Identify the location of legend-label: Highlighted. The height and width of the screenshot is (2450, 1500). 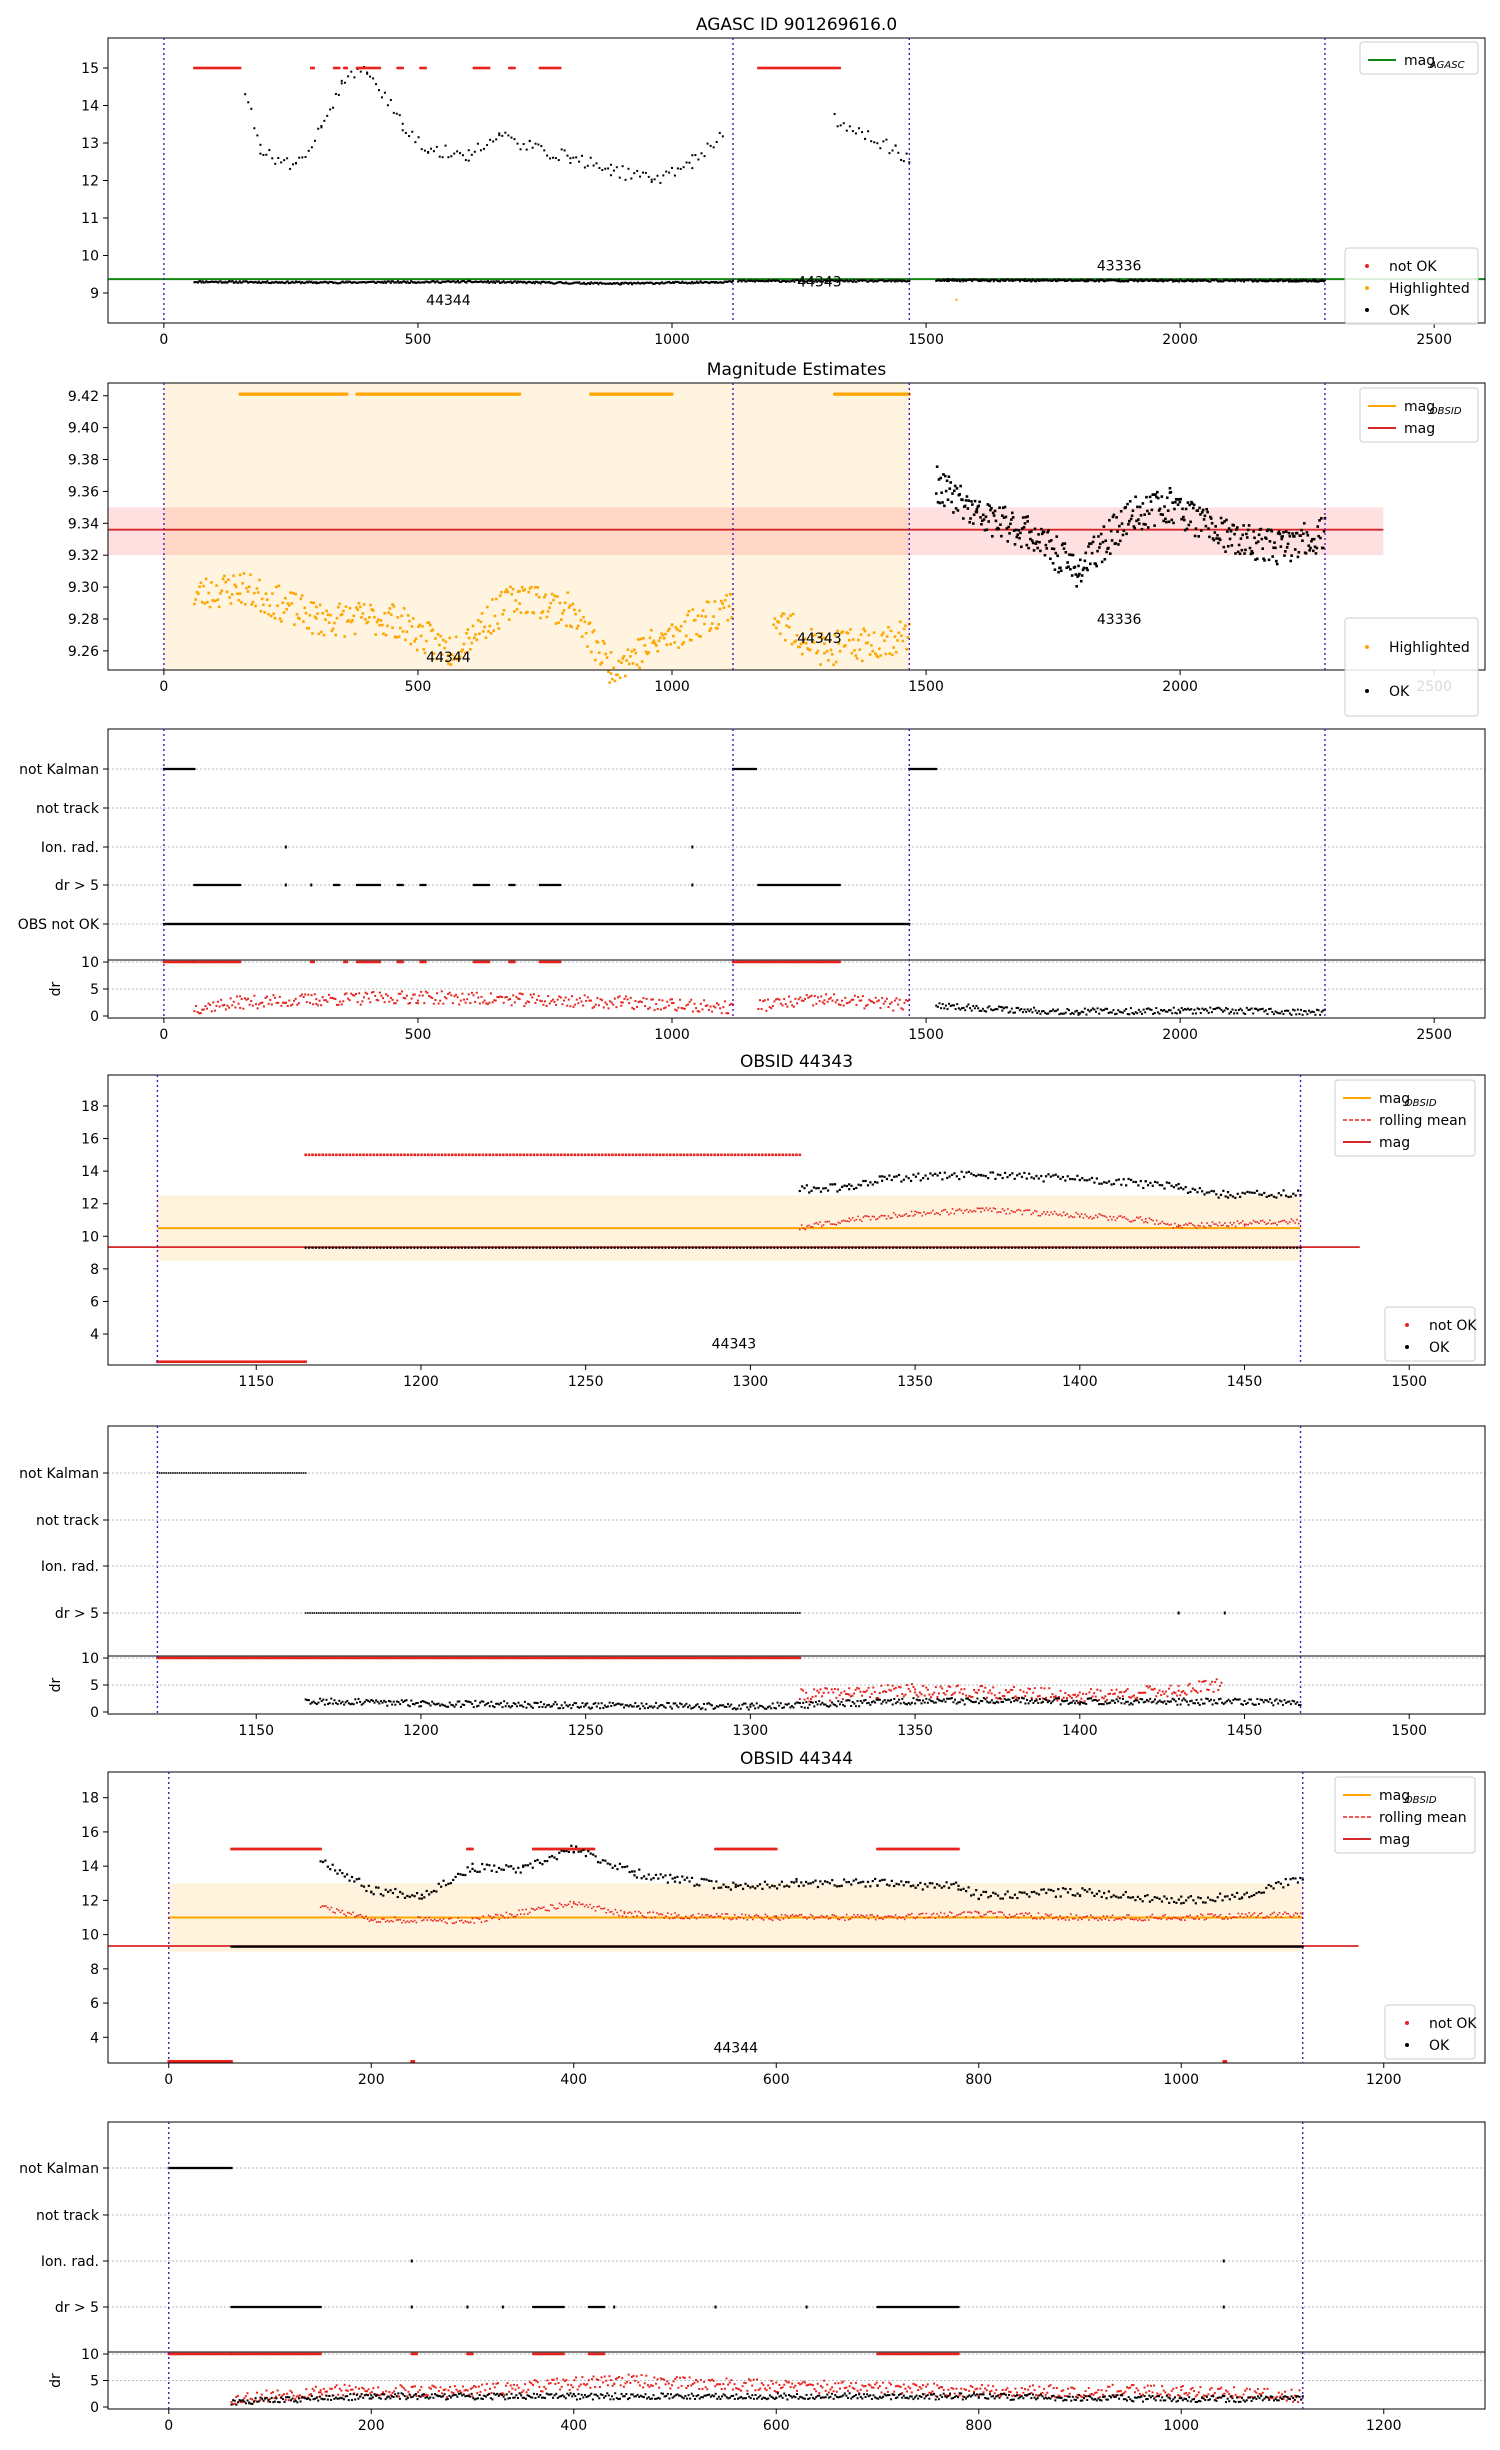
(1429, 648).